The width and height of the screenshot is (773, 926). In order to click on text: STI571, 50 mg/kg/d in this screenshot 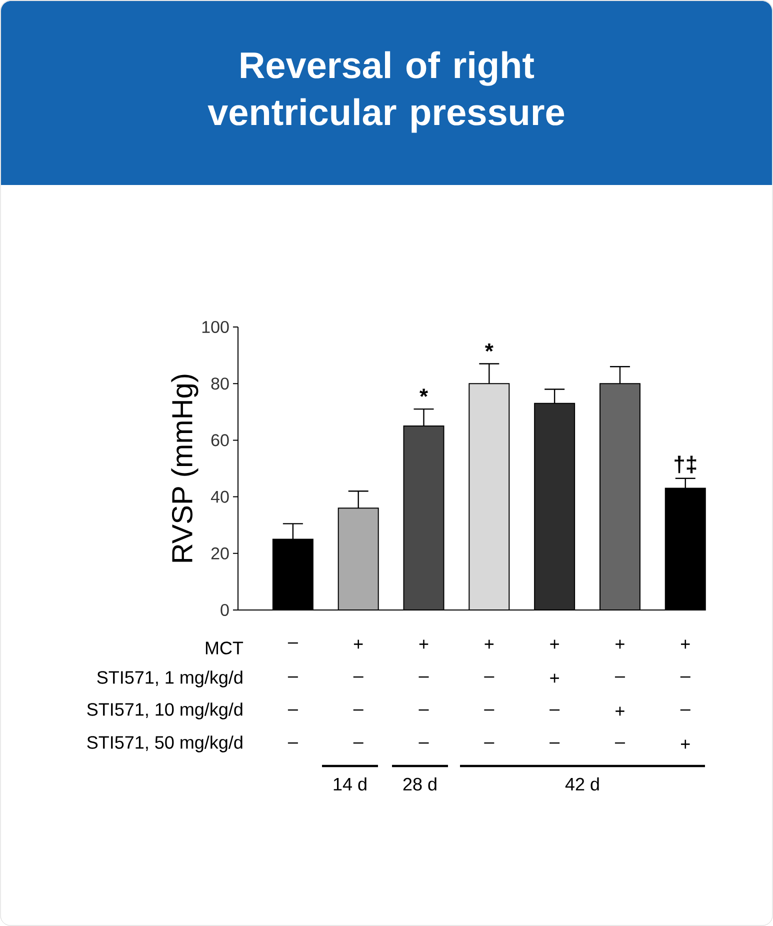, I will do `click(164, 744)`.